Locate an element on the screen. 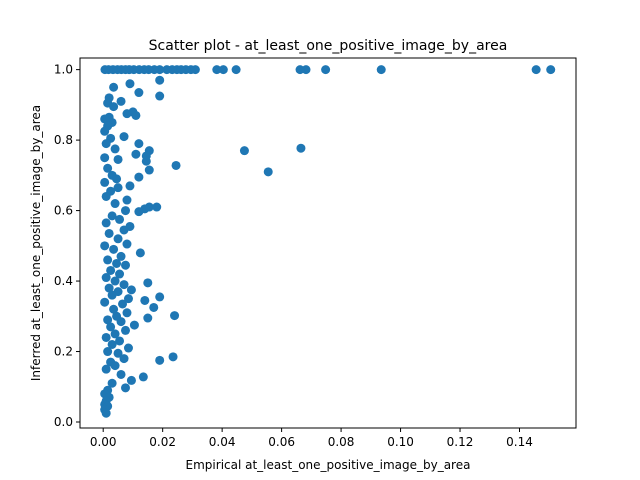 The width and height of the screenshot is (640, 480). y-tick-label: 0.2 is located at coordinates (63, 352).